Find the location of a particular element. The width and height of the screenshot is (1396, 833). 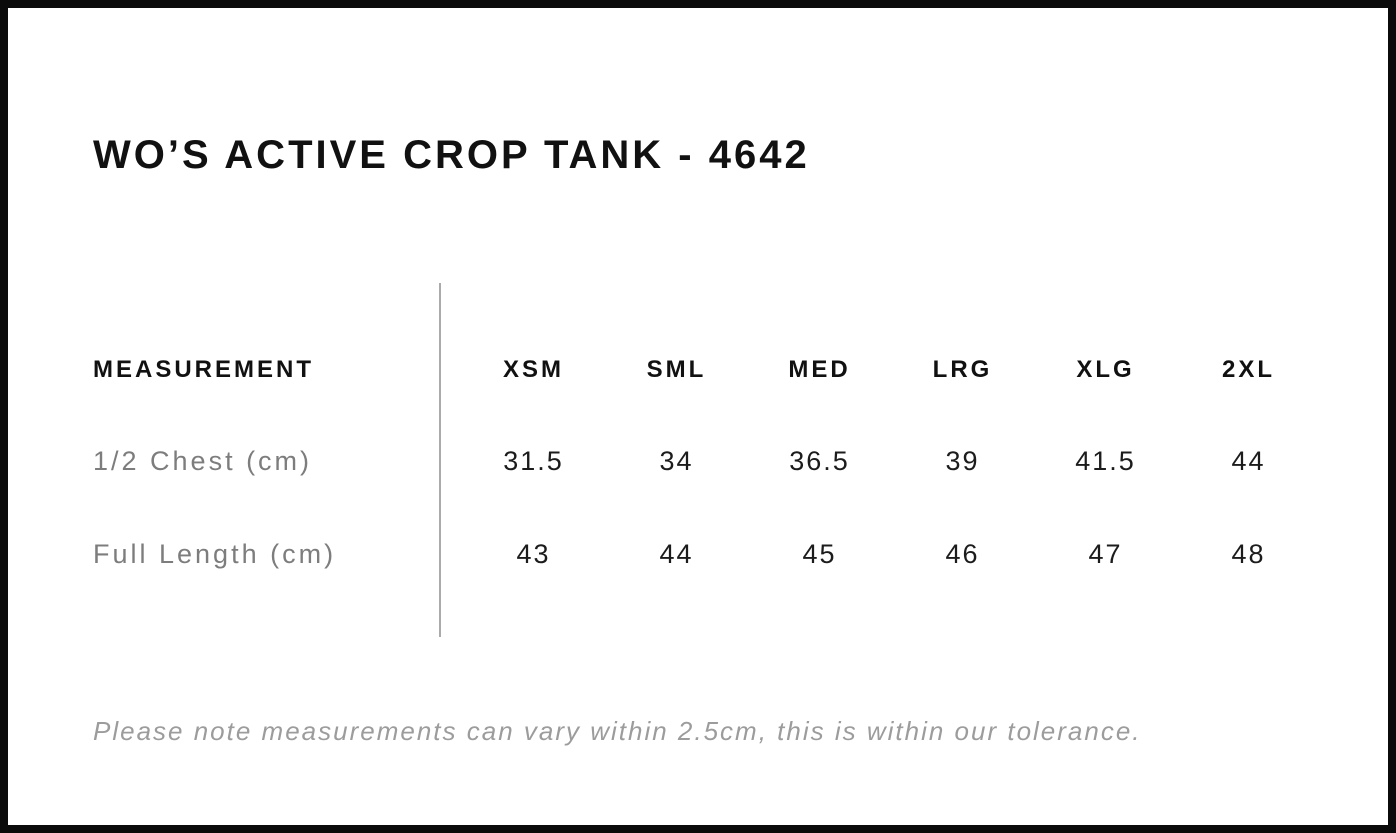

size-value: 31.5 is located at coordinates (533, 461).